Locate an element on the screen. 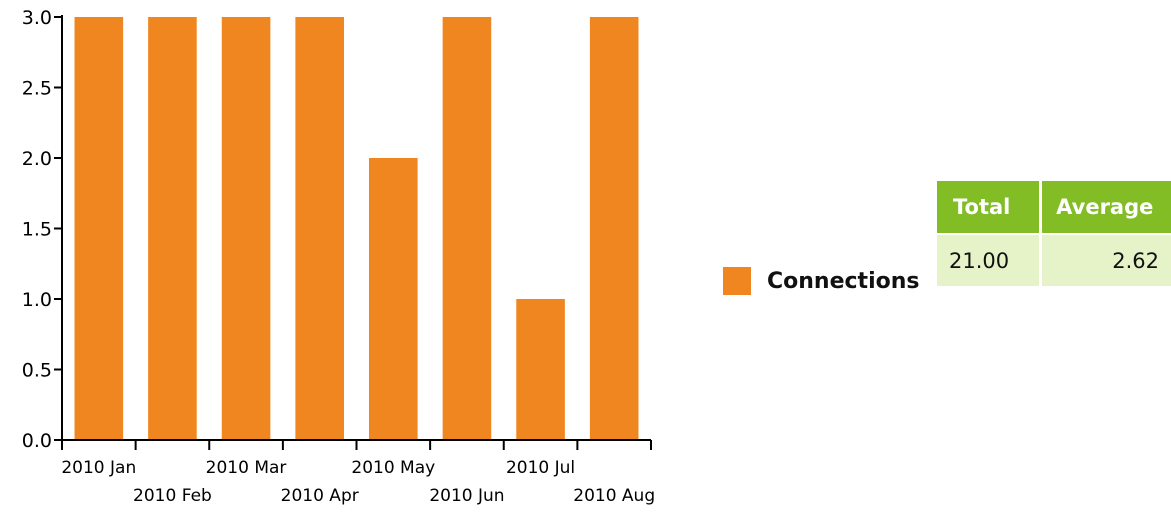 The height and width of the screenshot is (513, 1171). summary-table-row: 21.00 2.62 is located at coordinates (1054, 260).